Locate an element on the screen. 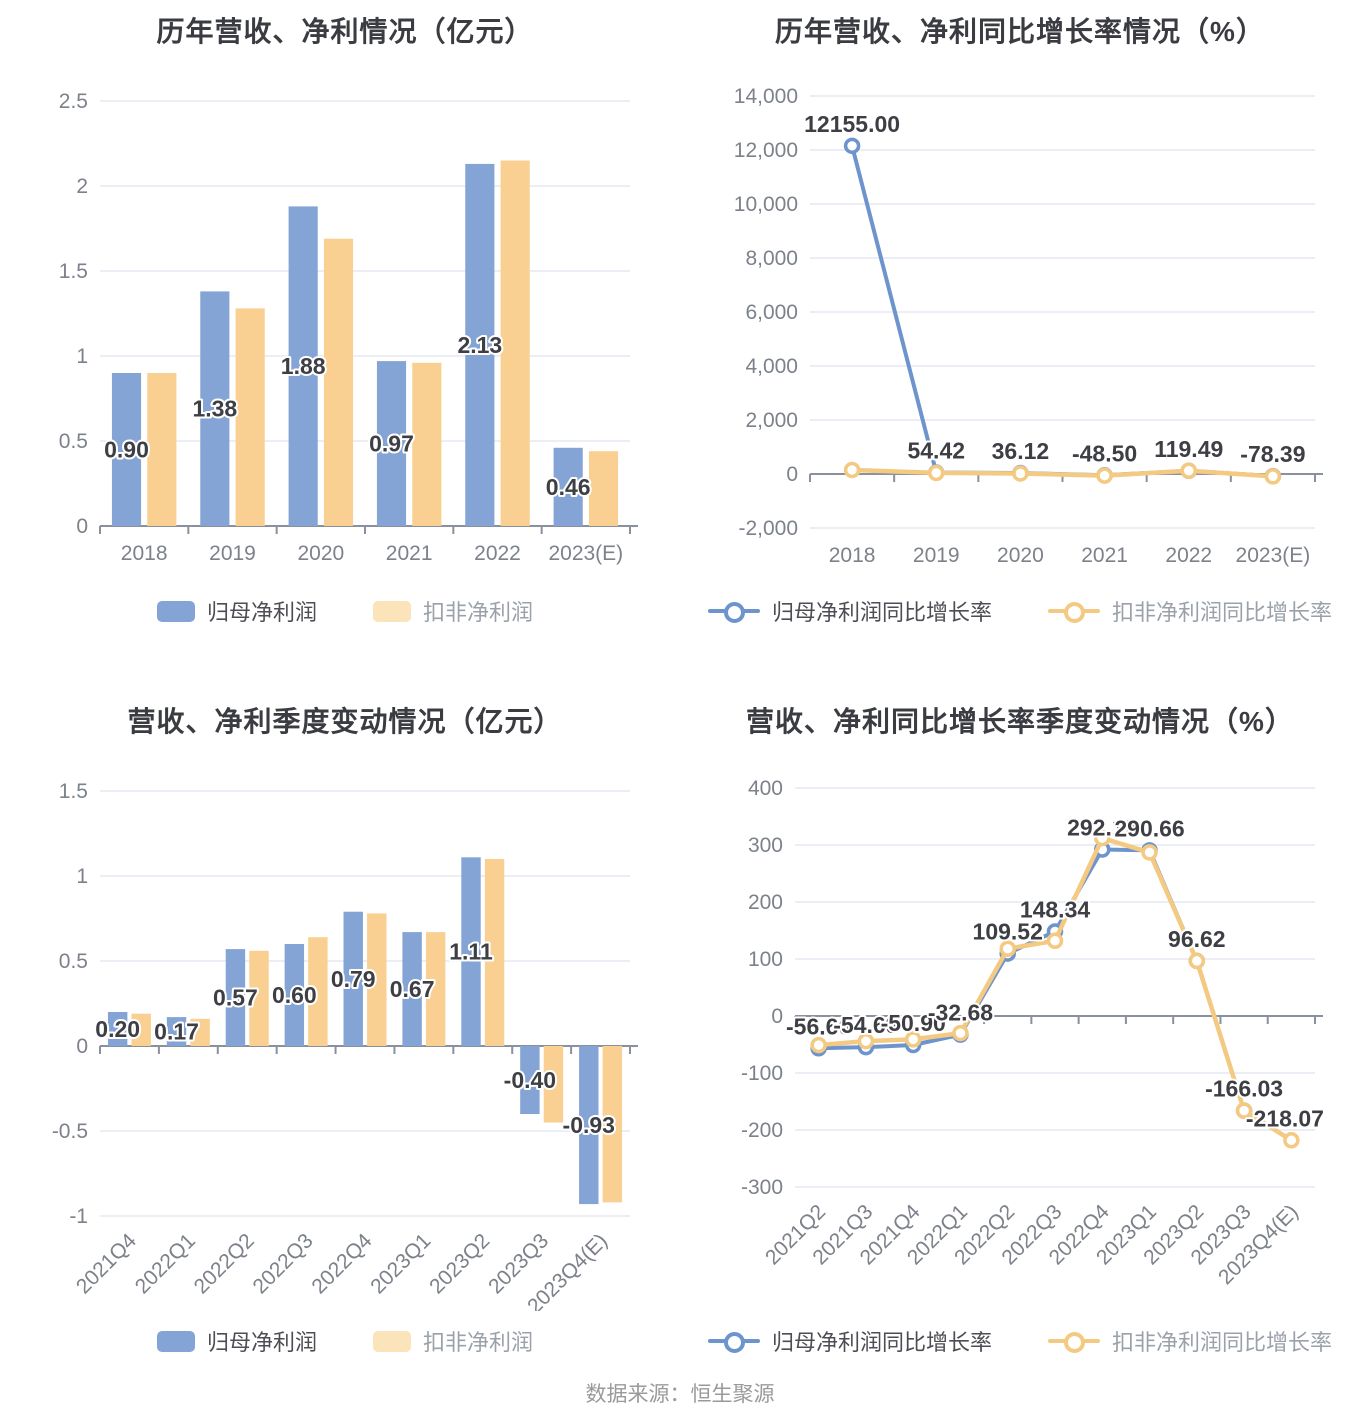 Image resolution: width=1360 pixels, height=1425 pixels. y-axis-tick-label: 4,000 is located at coordinates (771, 366).